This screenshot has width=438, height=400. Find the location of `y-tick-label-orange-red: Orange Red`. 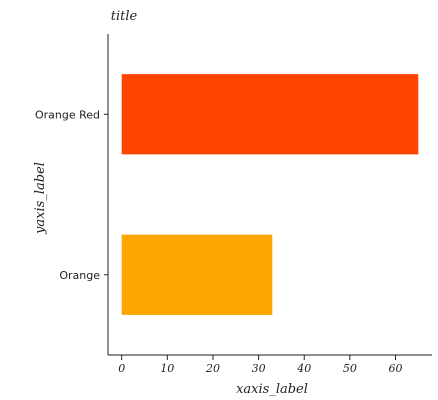

y-tick-label-orange-red: Orange Red is located at coordinates (67, 114).